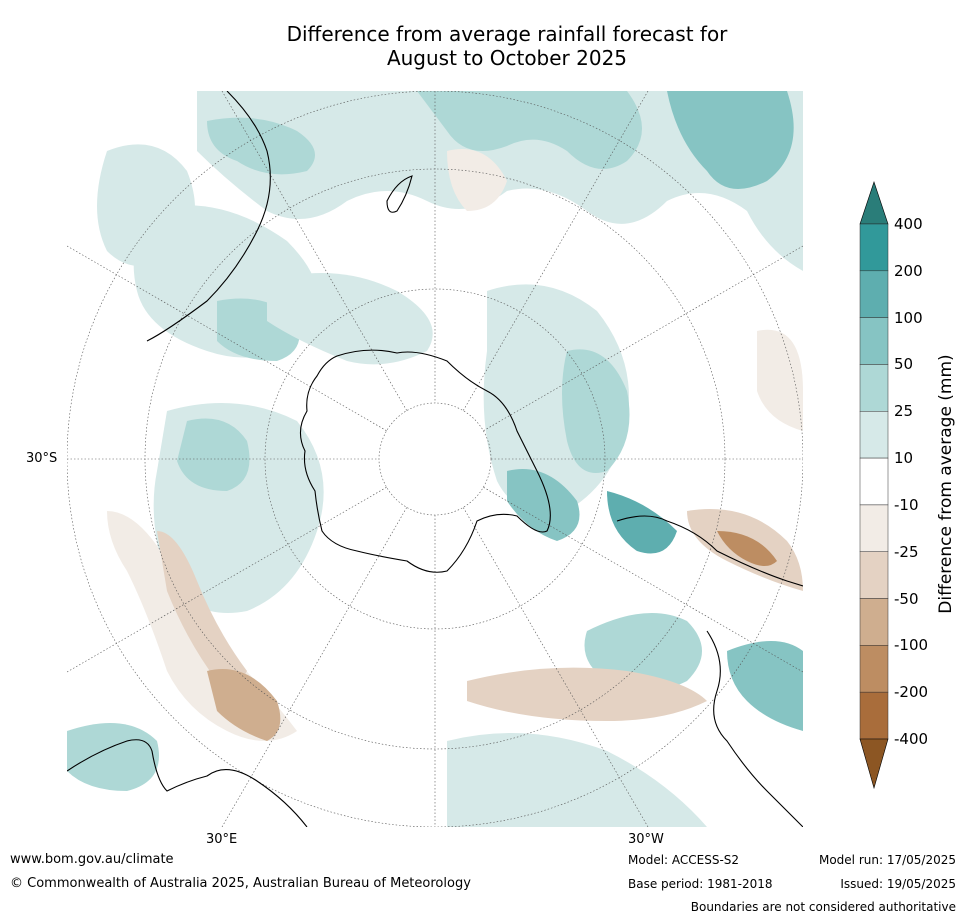  What do you see at coordinates (946, 484) in the screenshot?
I see `colorbar-title: Difference from average (mm)` at bounding box center [946, 484].